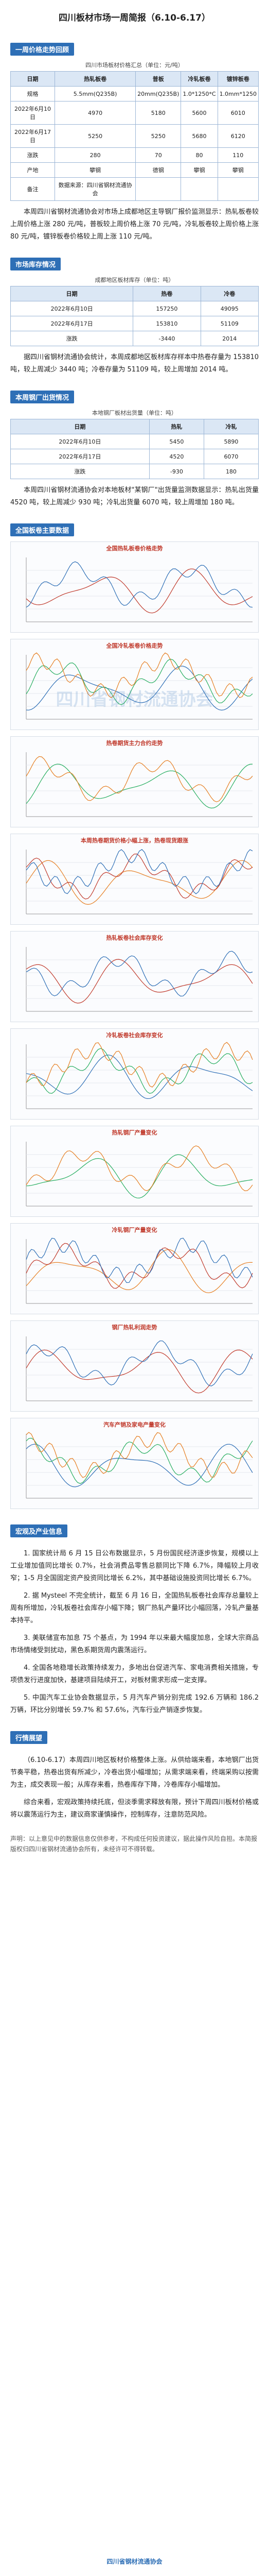  I want to click on table-cell: 备注, so click(33, 189).